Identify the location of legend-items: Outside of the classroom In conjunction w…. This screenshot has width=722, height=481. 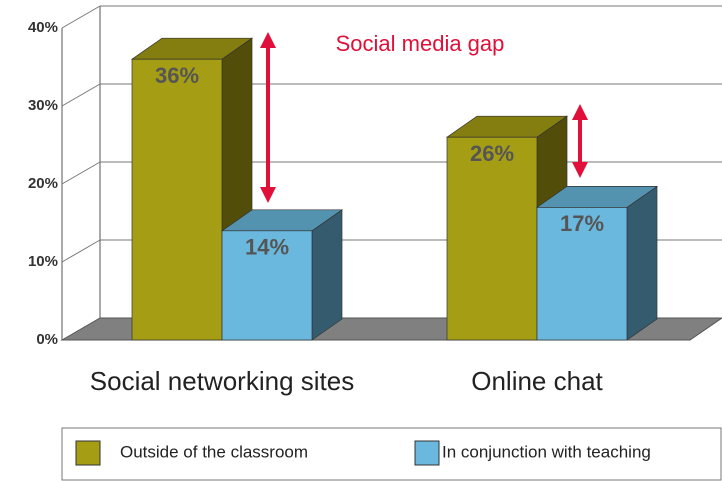
(363, 453).